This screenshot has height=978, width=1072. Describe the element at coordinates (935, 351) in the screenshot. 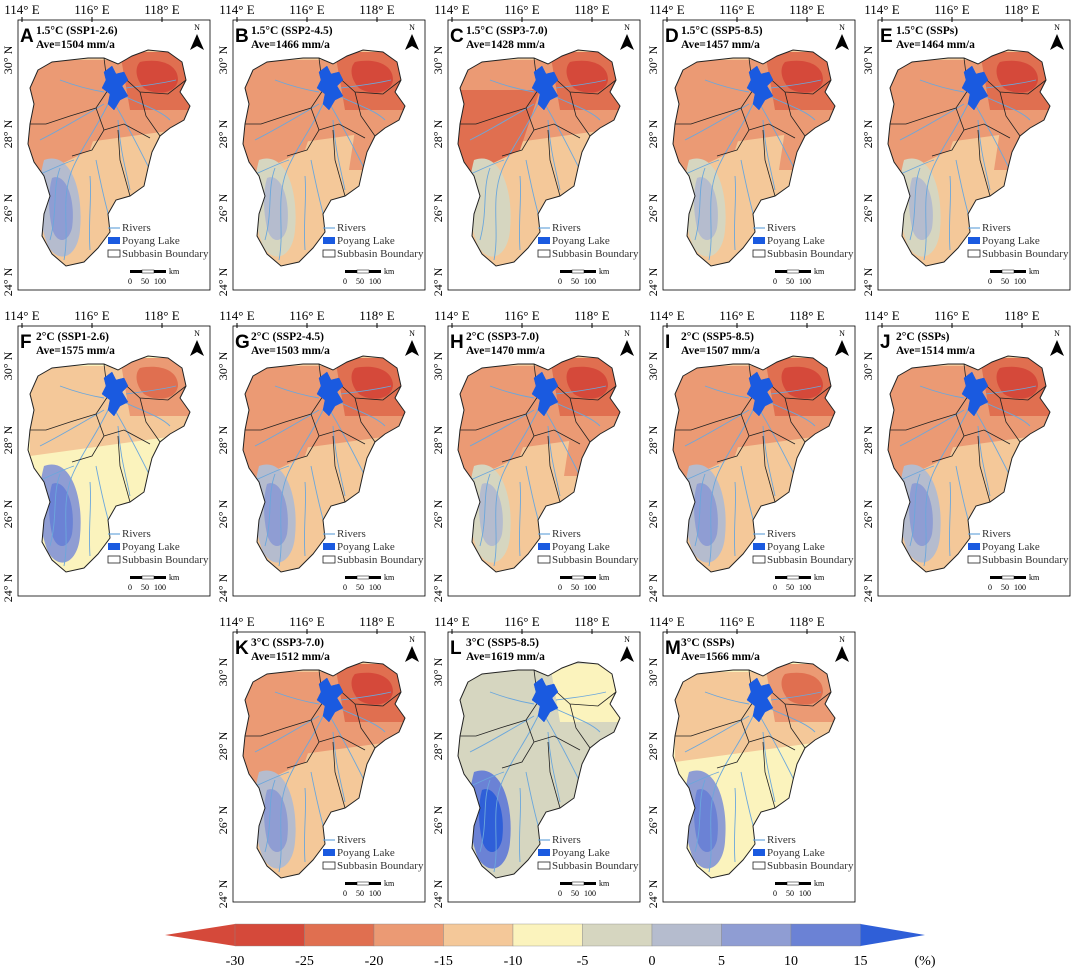

I see `average-precipitation: Ave=1514 mm/a` at that location.